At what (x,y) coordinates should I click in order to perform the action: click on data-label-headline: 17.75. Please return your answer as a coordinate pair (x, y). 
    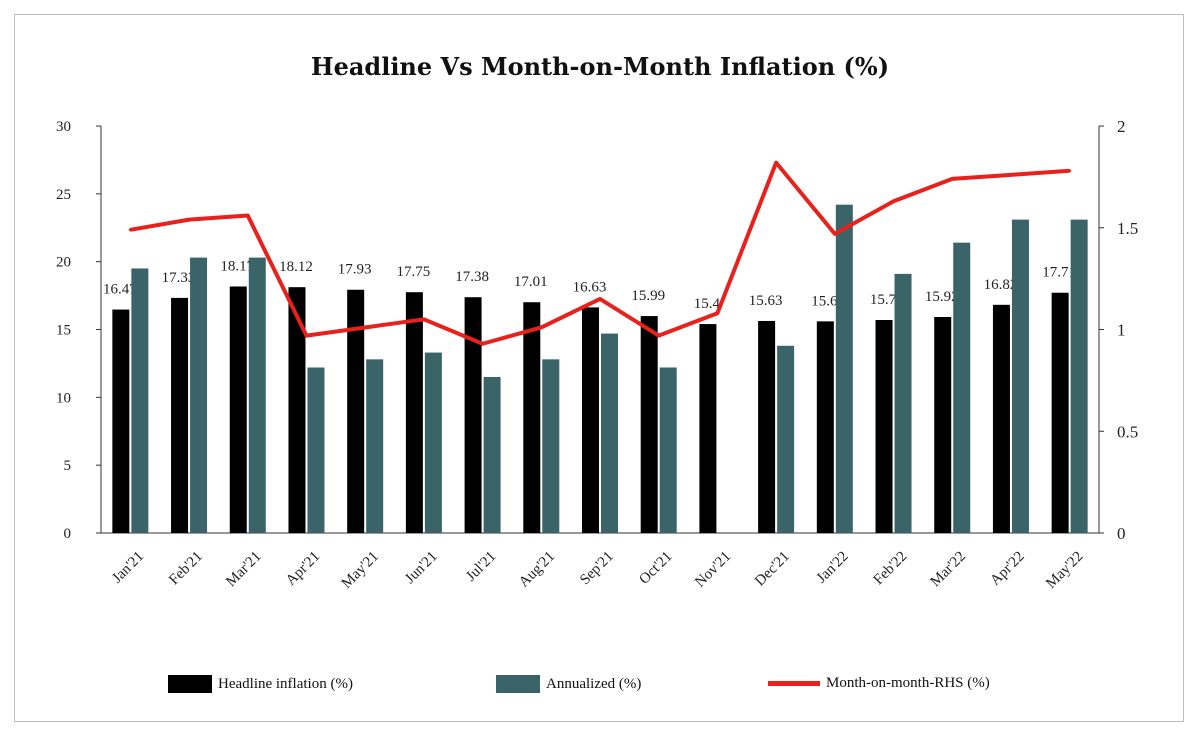
    Looking at the image, I should click on (414, 272).